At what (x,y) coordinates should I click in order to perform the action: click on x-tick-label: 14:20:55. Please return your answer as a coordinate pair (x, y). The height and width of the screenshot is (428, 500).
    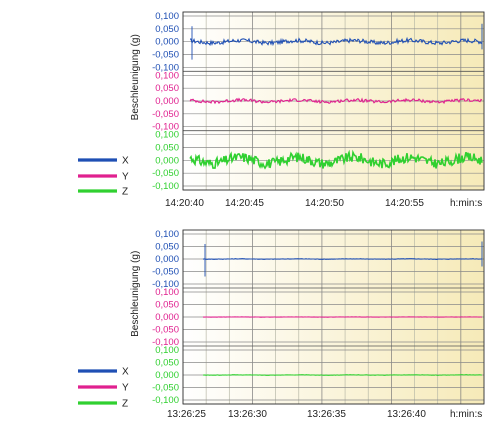
    Looking at the image, I should click on (404, 203).